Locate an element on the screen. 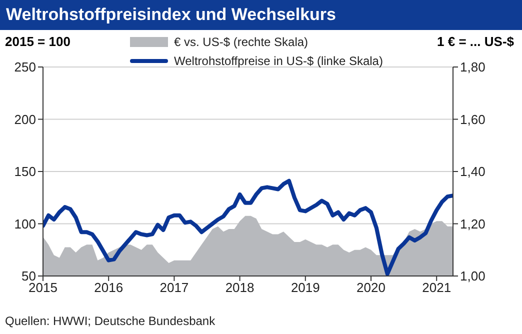  y-tick-label: 100 is located at coordinates (25, 224).